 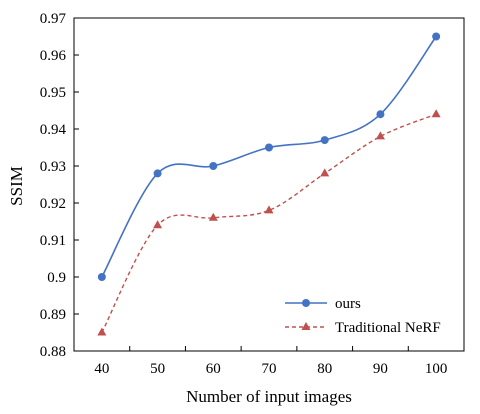 What do you see at coordinates (306, 326) in the screenshot?
I see `legend-marker-traditional-nerf` at bounding box center [306, 326].